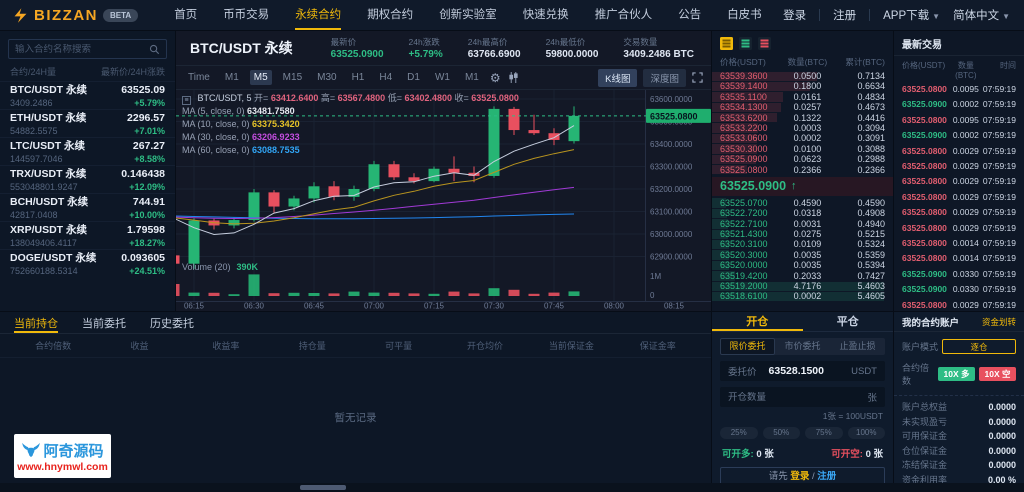 This screenshot has width=1024, height=492. What do you see at coordinates (744, 15) in the screenshot?
I see `nav-item-白皮书: 白皮书` at bounding box center [744, 15].